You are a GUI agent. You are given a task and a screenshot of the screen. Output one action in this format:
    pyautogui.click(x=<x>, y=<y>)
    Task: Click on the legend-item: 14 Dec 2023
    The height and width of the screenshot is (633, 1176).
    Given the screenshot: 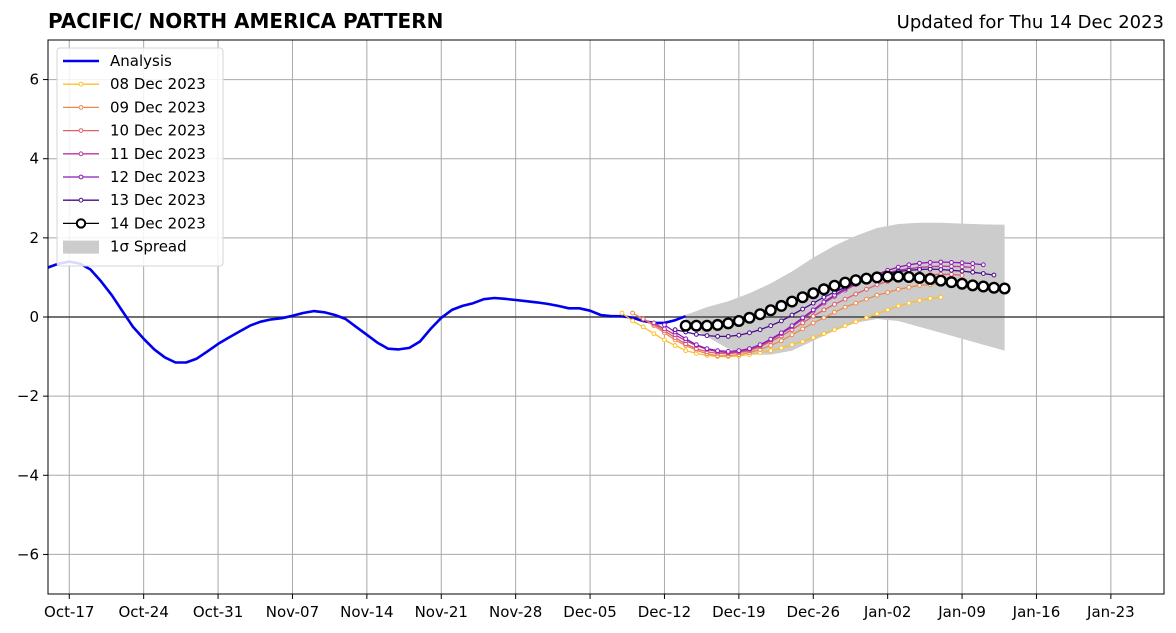 What is the action you would take?
    pyautogui.click(x=134, y=223)
    